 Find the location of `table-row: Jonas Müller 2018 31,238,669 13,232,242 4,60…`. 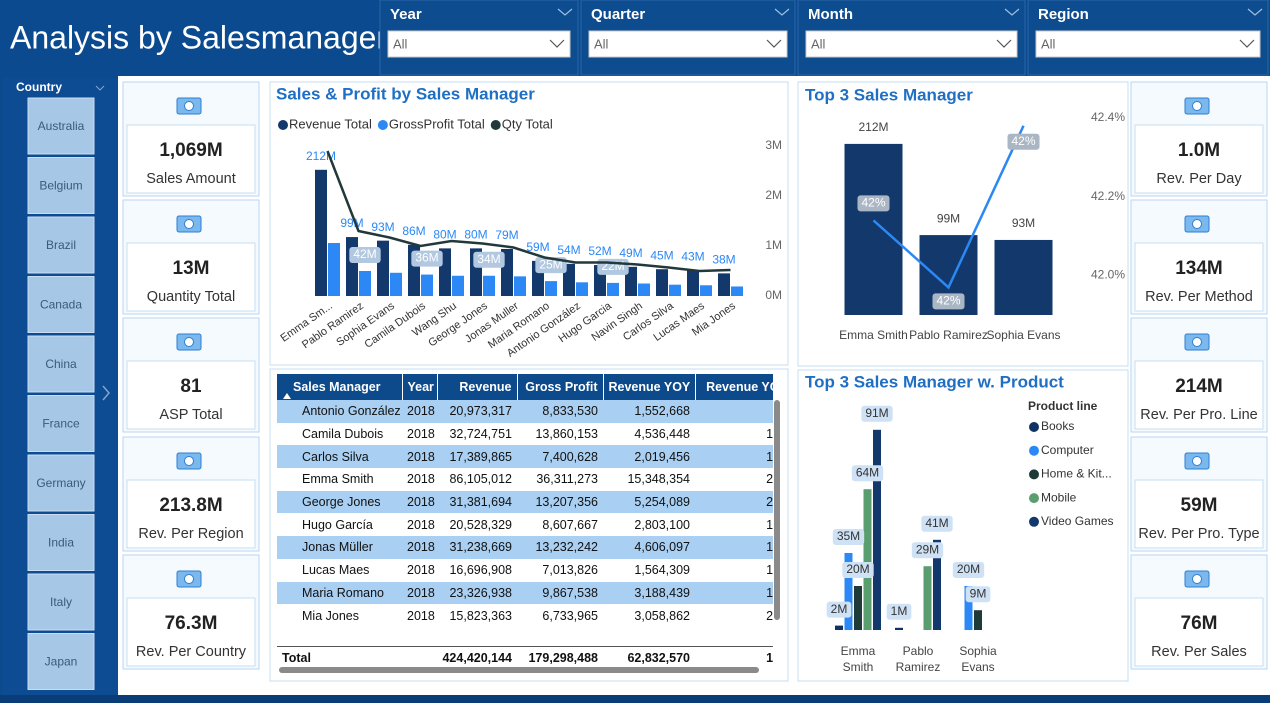

table-row: Jonas Müller 2018 31,238,669 13,232,242 4,60… is located at coordinates (525, 547).